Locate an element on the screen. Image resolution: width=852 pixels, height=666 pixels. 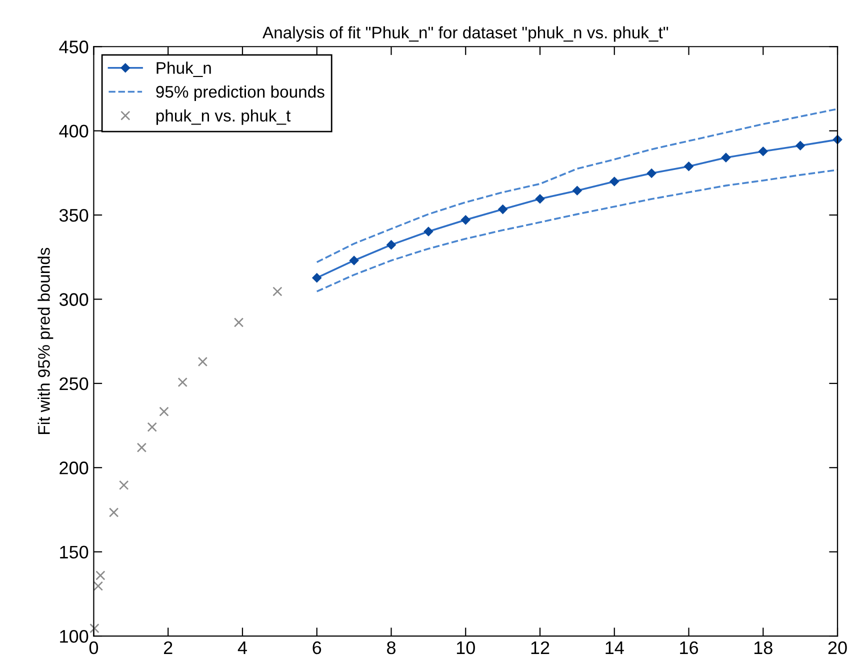
line-series is located at coordinates (577, 186).